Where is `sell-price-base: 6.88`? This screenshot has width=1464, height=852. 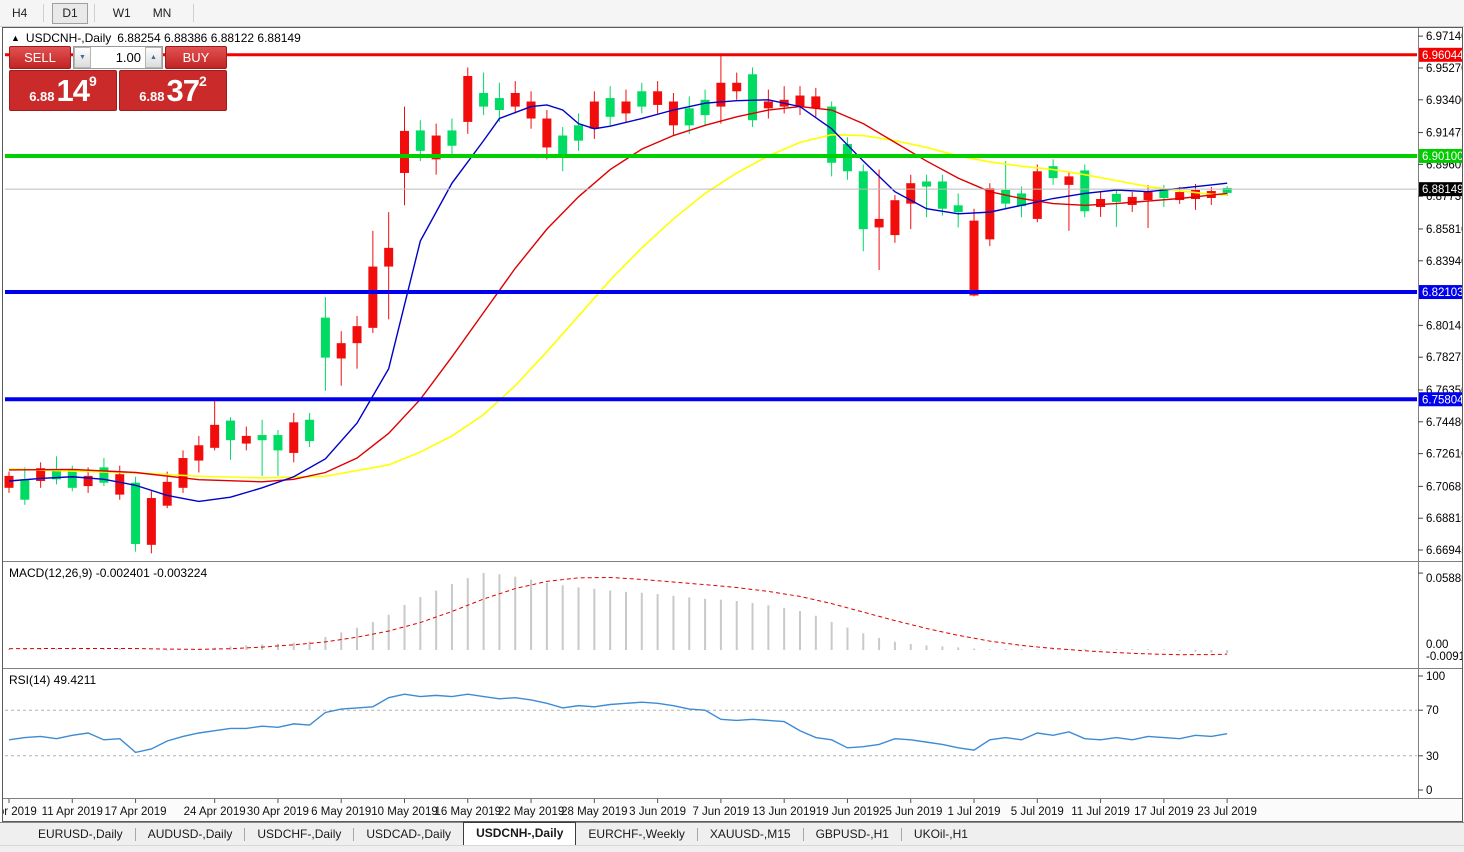 sell-price-base: 6.88 is located at coordinates (42, 96).